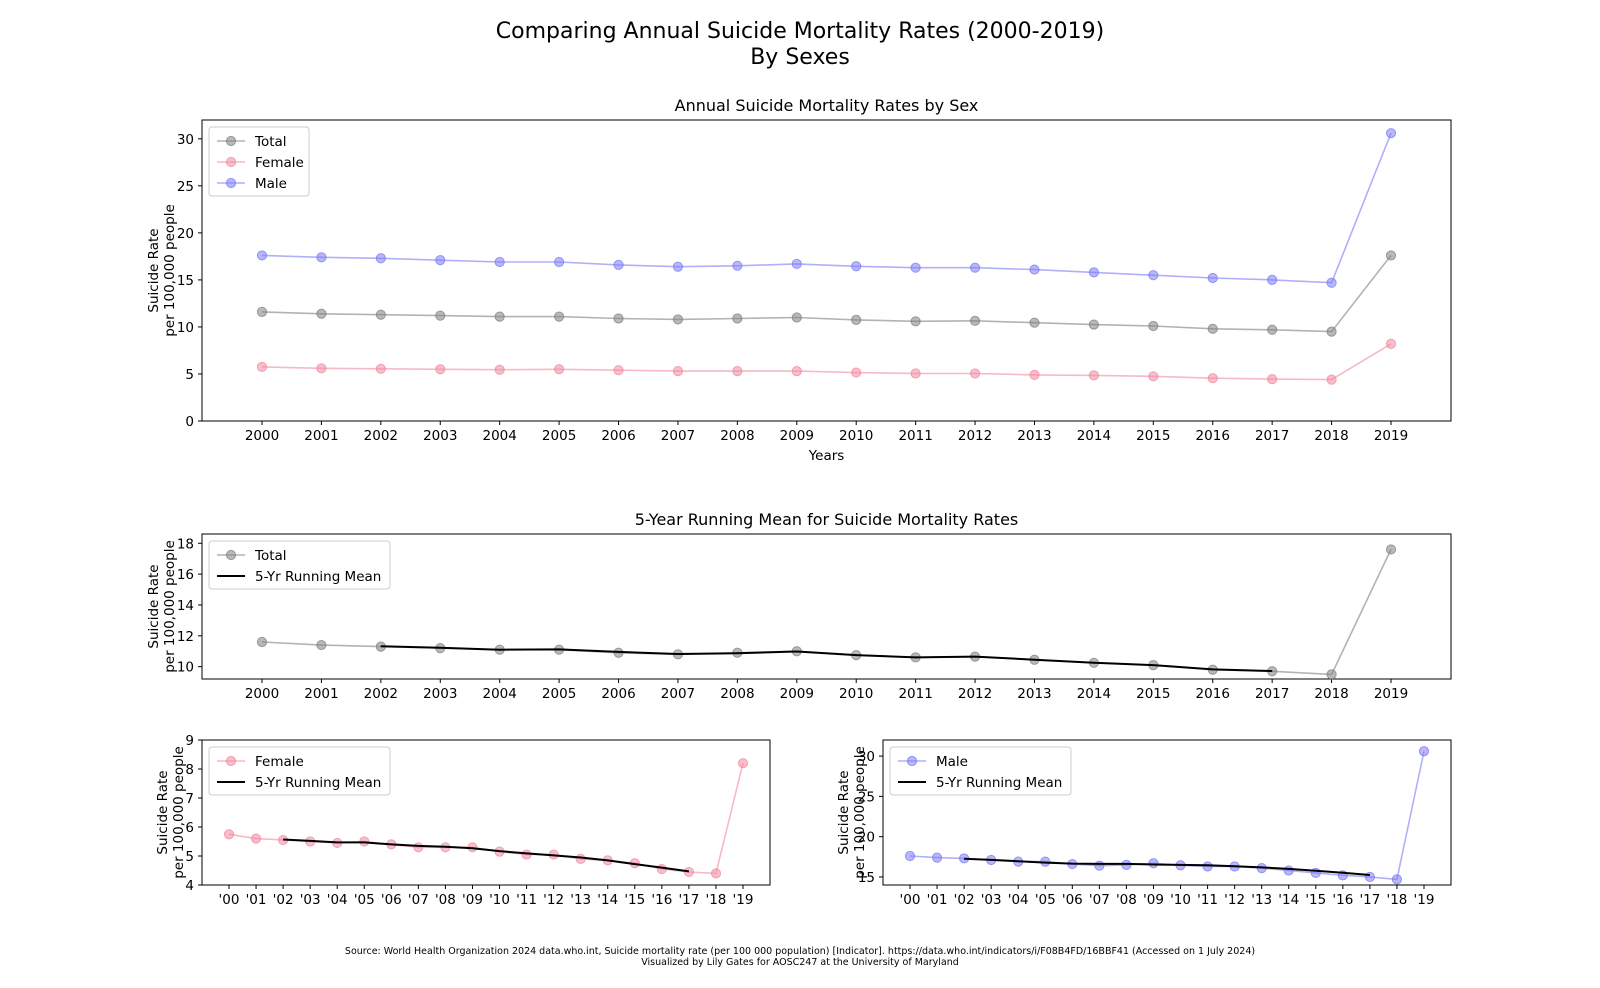 The image size is (1600, 988). What do you see at coordinates (1094, 694) in the screenshot?
I see `x-tick-label: 2014` at bounding box center [1094, 694].